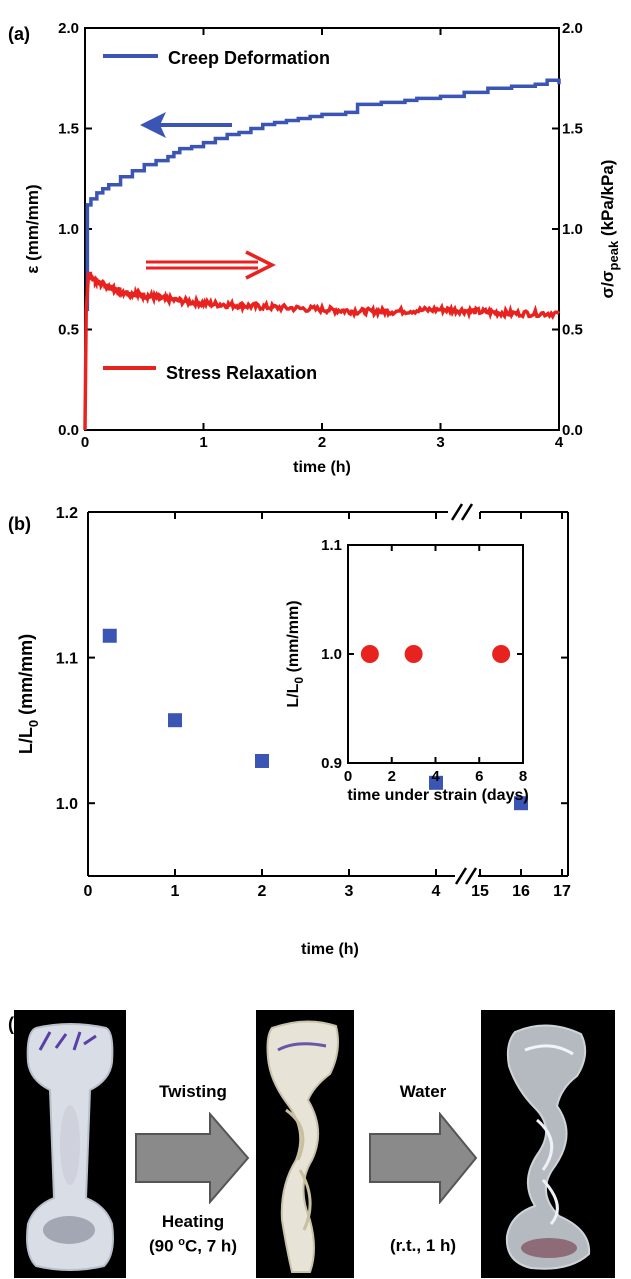 The width and height of the screenshot is (631, 1279). I want to click on panel-a-ytick-left-label: 2.0, so click(68, 28).